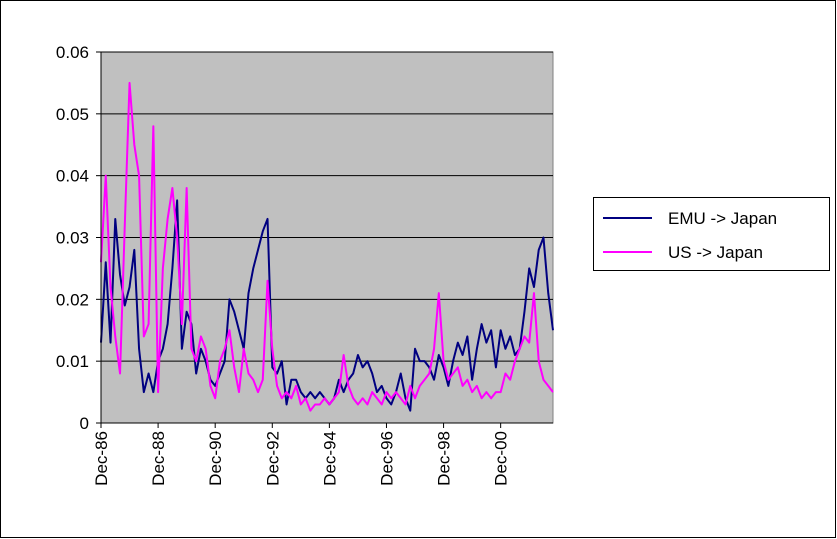  What do you see at coordinates (72, 52) in the screenshot?
I see `y-tick-label: 0.06` at bounding box center [72, 52].